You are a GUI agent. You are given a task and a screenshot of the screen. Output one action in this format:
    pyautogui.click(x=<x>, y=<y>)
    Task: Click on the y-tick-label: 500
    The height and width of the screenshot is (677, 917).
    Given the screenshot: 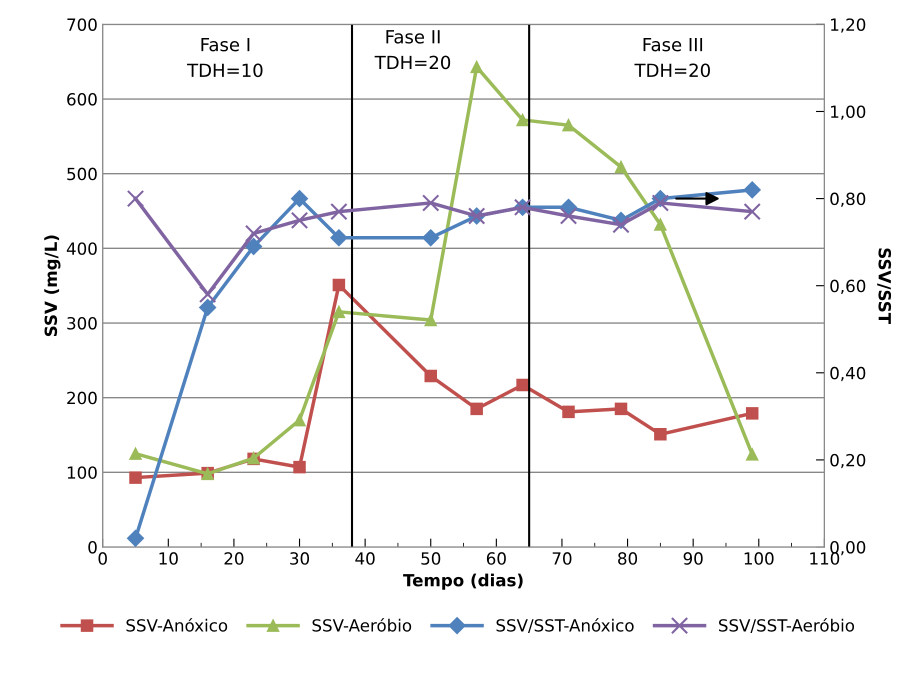 What is the action you would take?
    pyautogui.click(x=82, y=174)
    